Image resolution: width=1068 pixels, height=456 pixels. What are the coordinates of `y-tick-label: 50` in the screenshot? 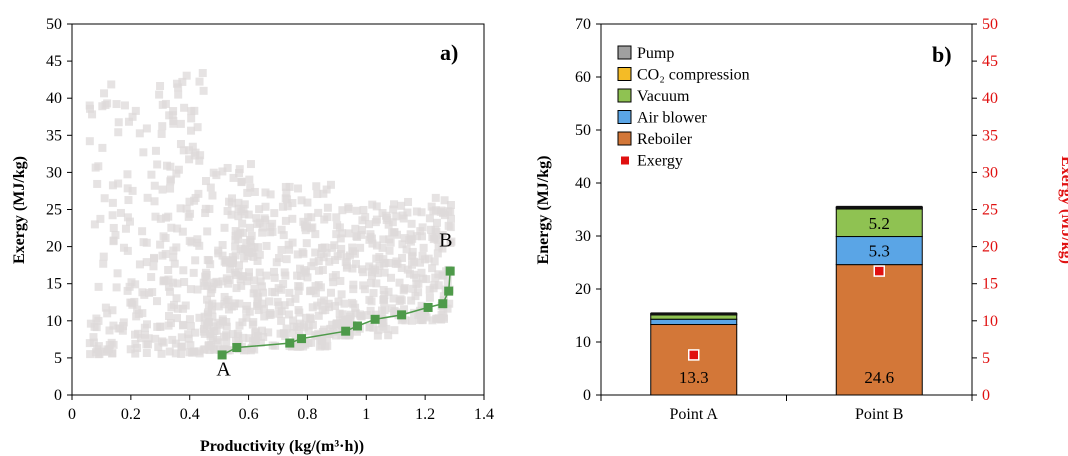 It's located at (583, 130).